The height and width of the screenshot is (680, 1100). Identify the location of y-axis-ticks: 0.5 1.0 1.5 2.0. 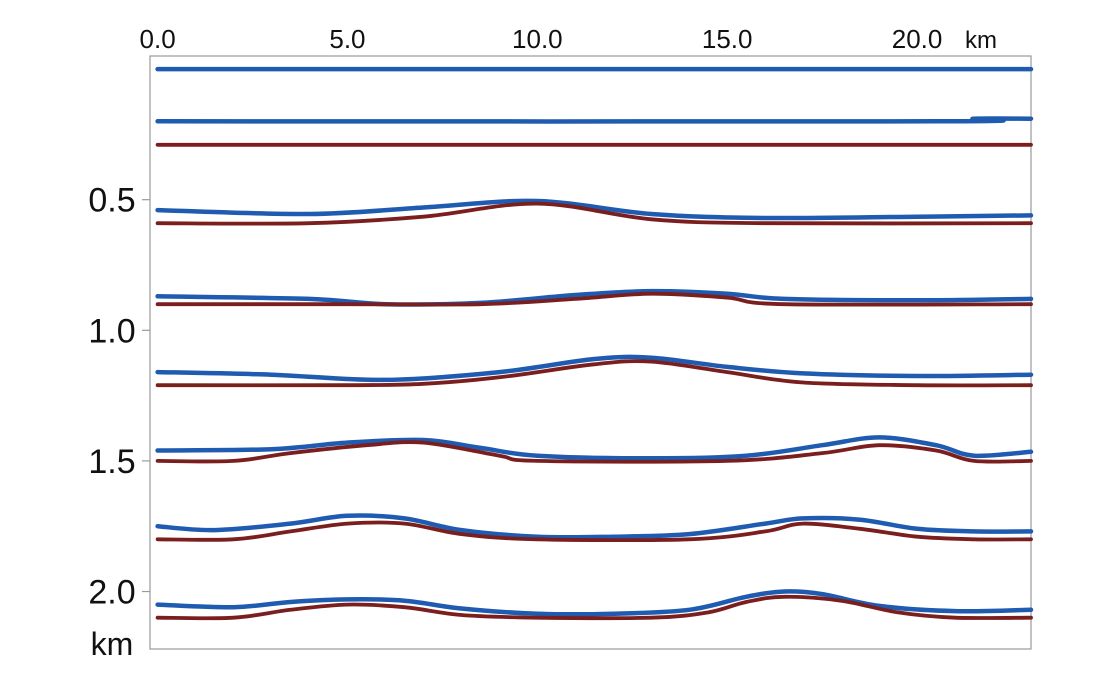
(119, 397).